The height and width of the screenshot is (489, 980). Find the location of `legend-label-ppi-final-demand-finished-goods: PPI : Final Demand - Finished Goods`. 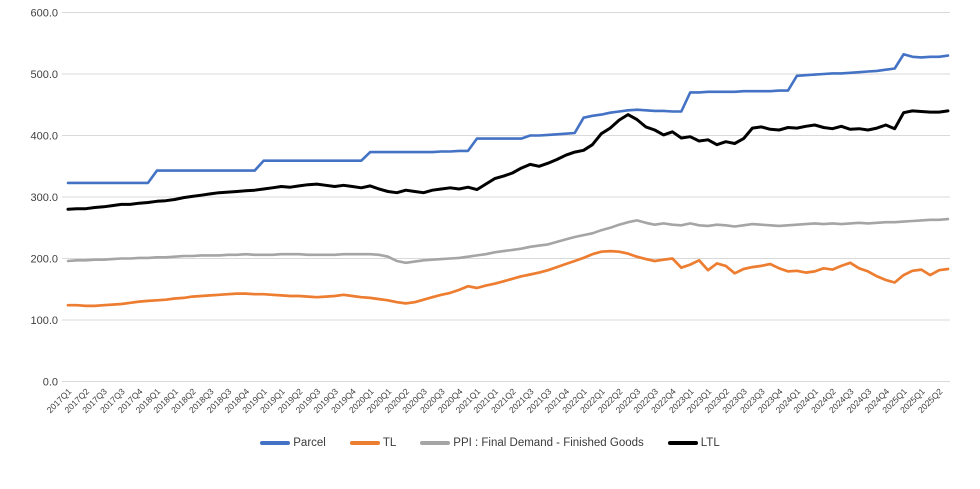

legend-label-ppi-final-demand-finished-goods: PPI : Final Demand - Finished Goods is located at coordinates (548, 443).